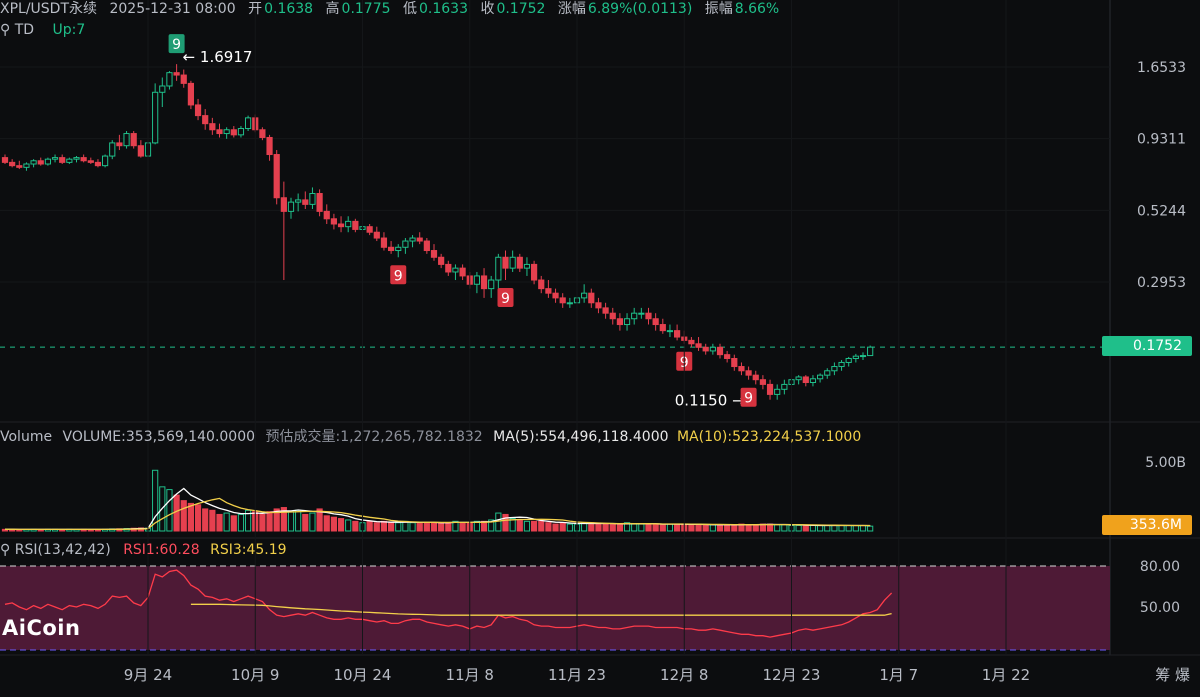 The image size is (1200, 697). I want to click on volume-ma5: MA(5):554,496,118.4000, so click(581, 437).